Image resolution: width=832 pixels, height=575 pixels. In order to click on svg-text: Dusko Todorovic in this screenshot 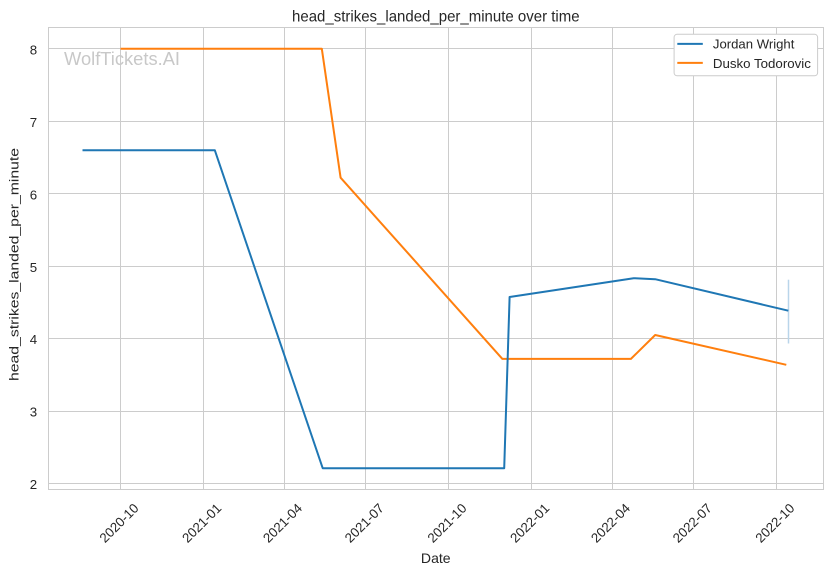, I will do `click(762, 63)`.